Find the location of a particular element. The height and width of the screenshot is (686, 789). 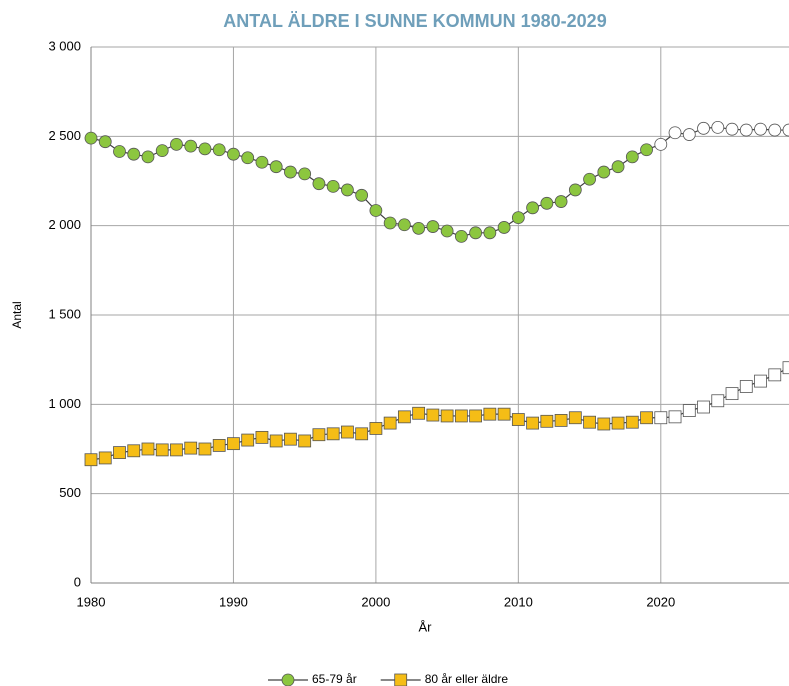

legend-label: 80 år eller äldre is located at coordinates (467, 679).